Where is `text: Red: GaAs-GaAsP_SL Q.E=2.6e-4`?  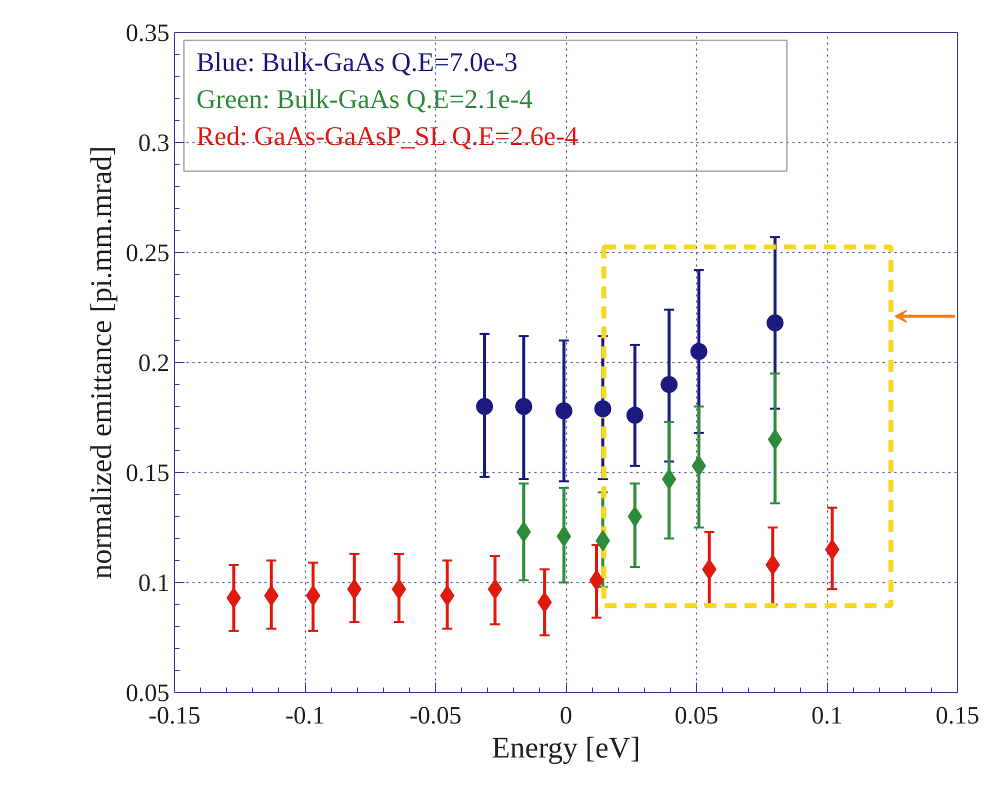
text: Red: GaAs-GaAsP_SL Q.E=2.6e-4 is located at coordinates (387, 136).